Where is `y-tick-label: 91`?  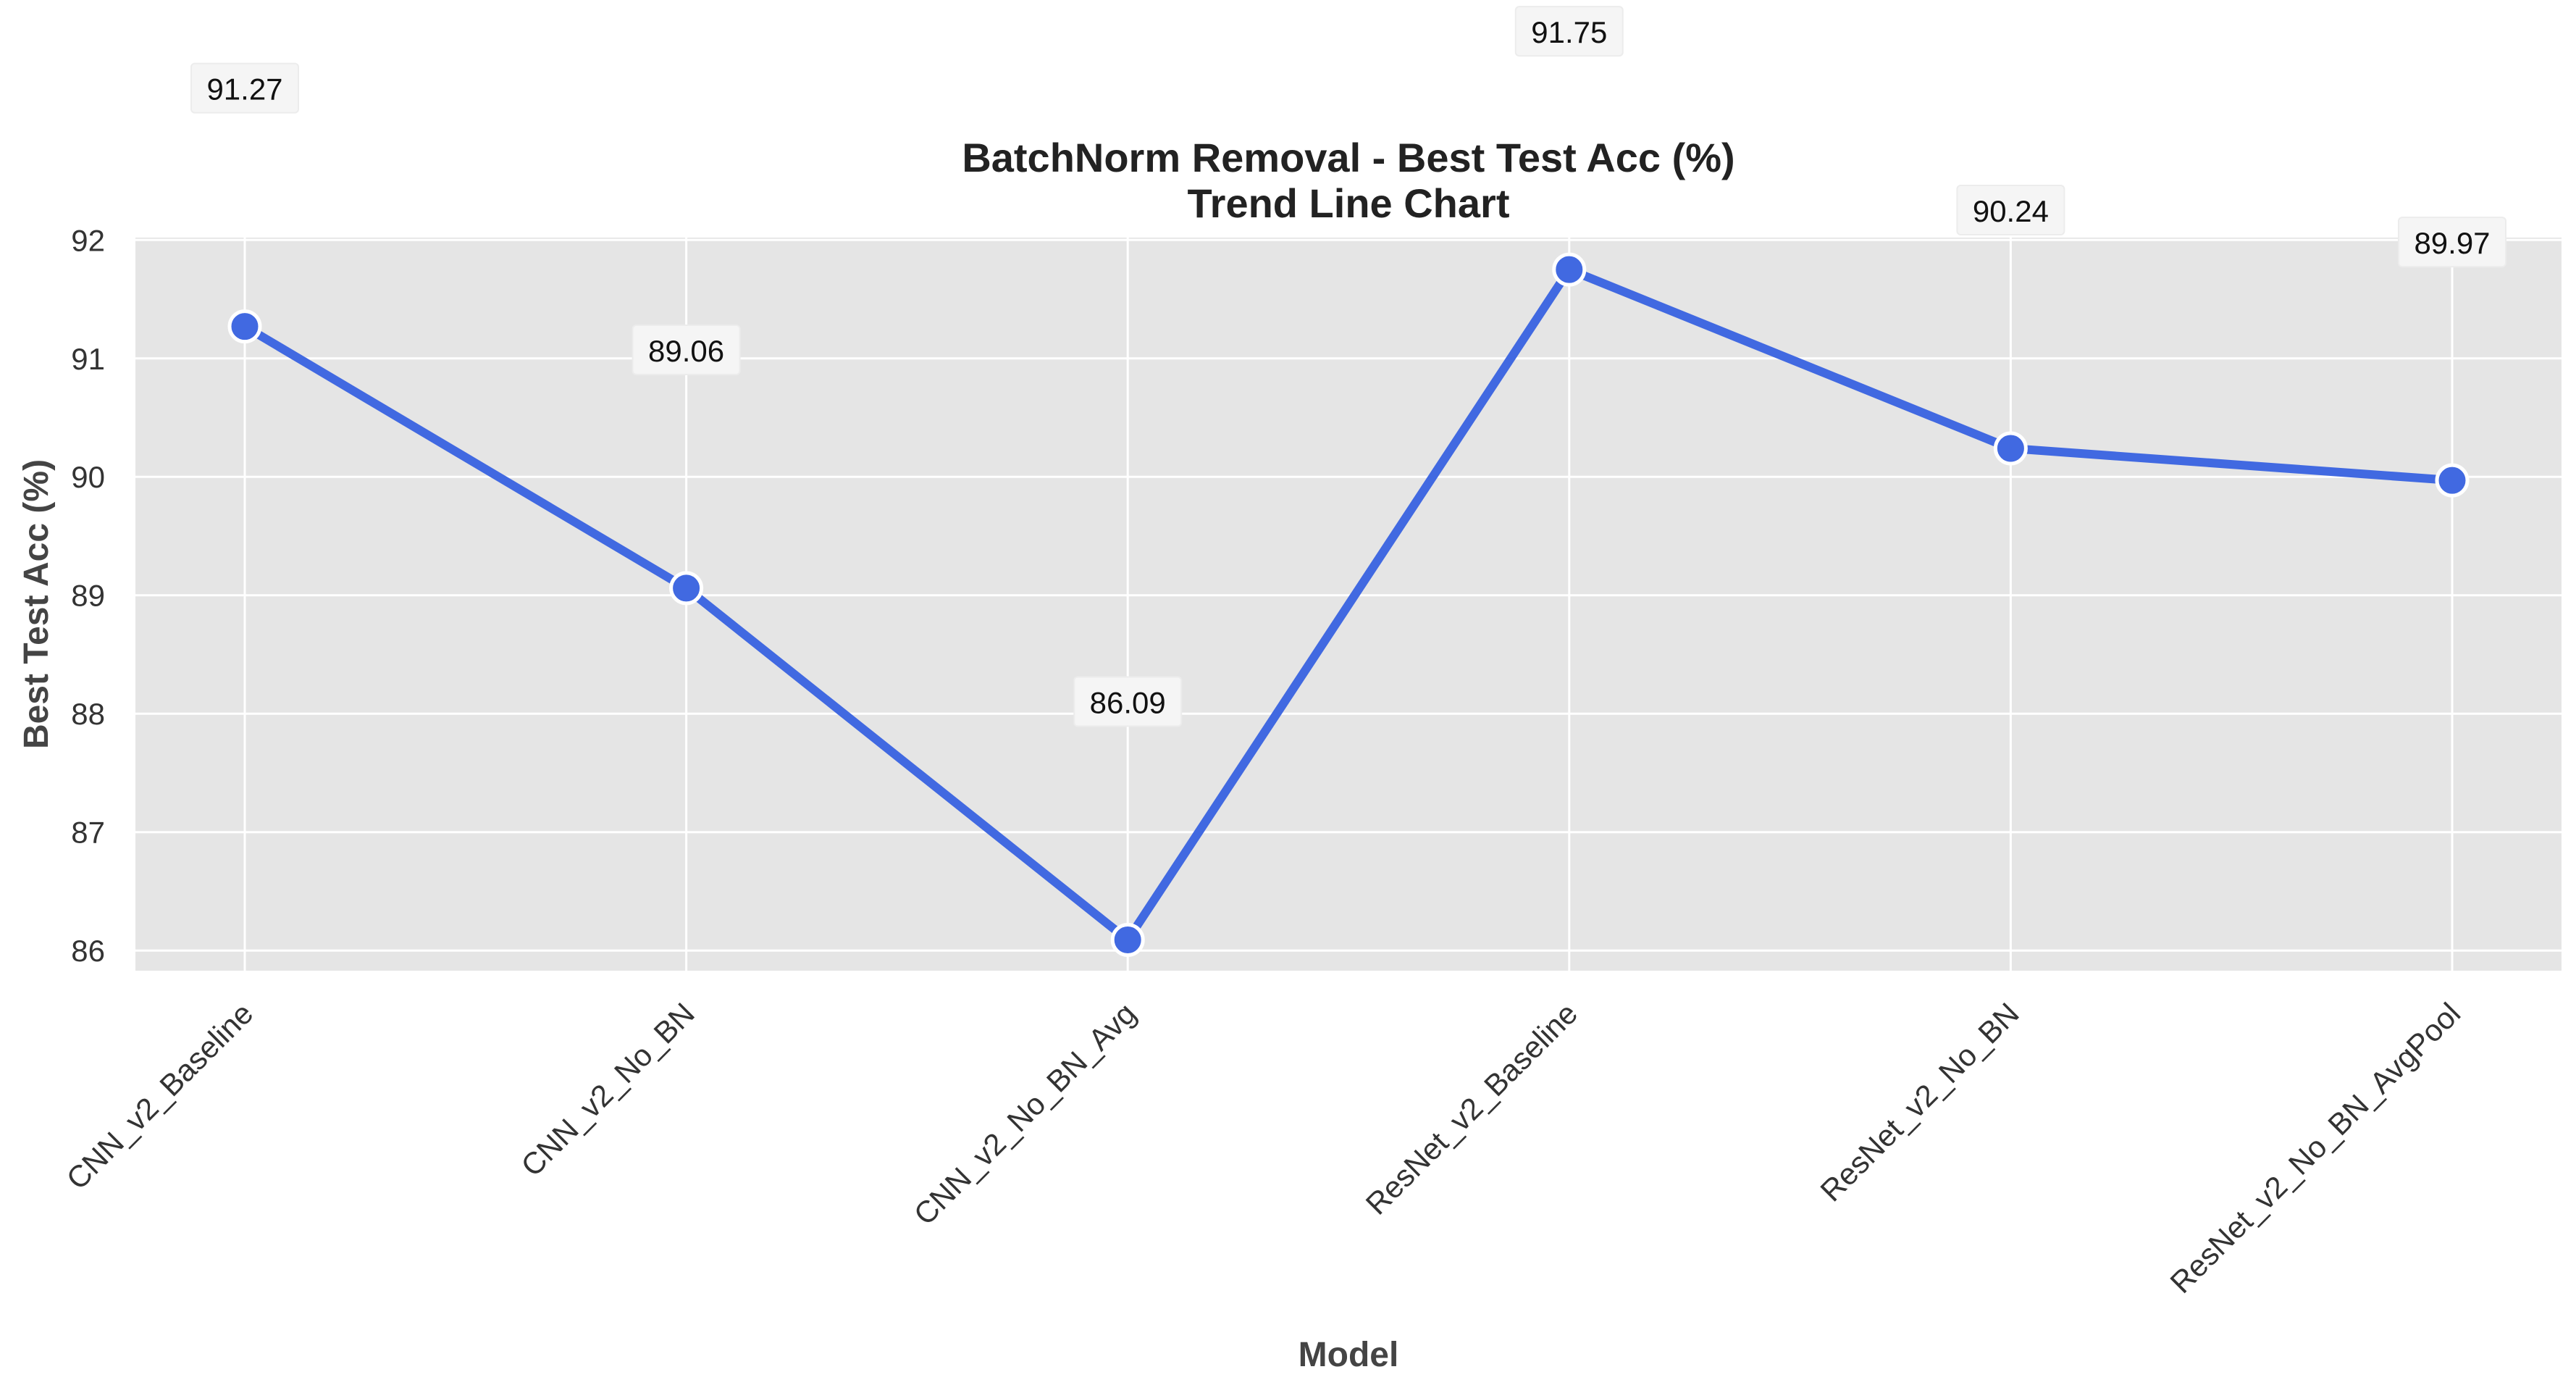 y-tick-label: 91 is located at coordinates (88, 359).